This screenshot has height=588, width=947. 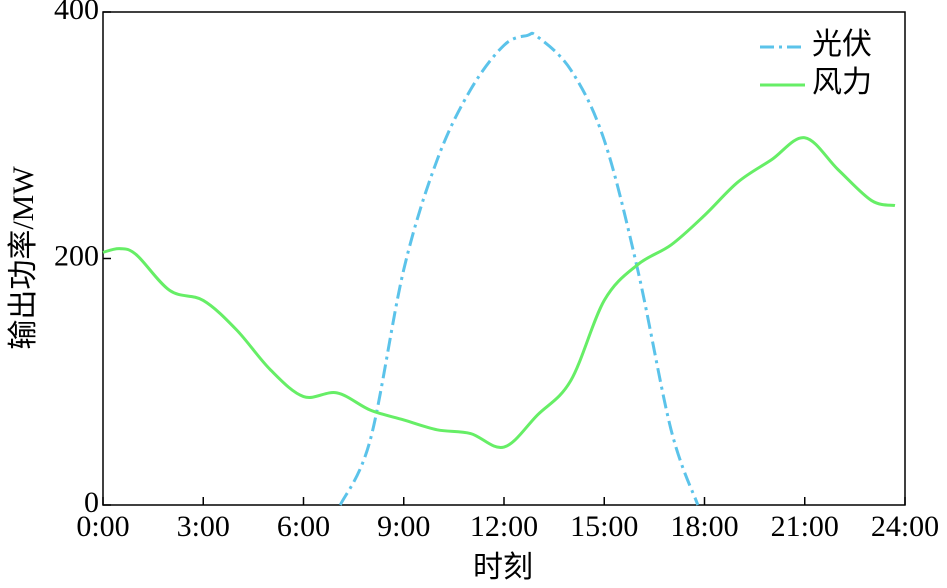 What do you see at coordinates (805, 526) in the screenshot?
I see `x-tick-label: 21:00` at bounding box center [805, 526].